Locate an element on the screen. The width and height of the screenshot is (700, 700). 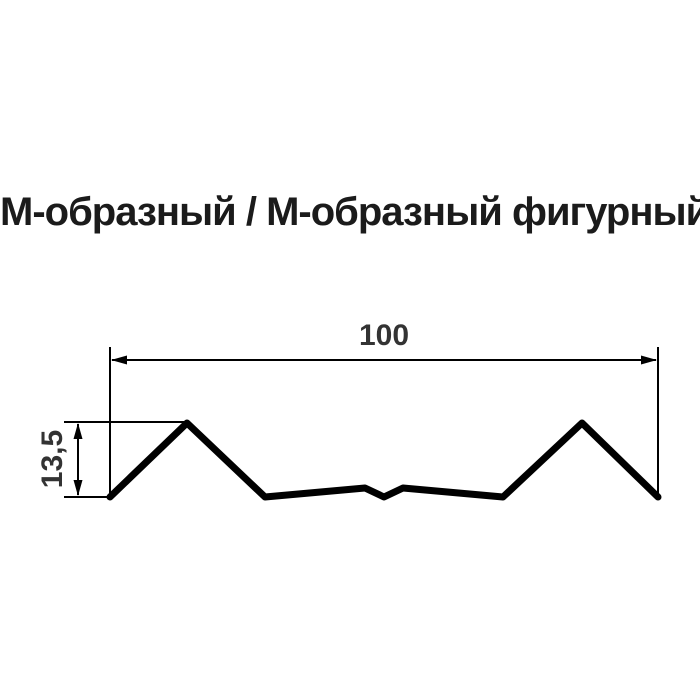
height-dimension-label: 13,5 is located at coordinates (52, 459).